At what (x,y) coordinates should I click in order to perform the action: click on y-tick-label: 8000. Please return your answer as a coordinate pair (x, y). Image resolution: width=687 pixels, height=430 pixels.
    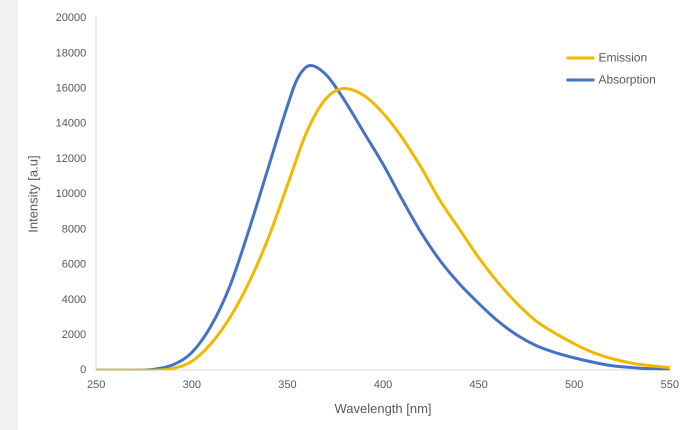
    Looking at the image, I should click on (74, 229).